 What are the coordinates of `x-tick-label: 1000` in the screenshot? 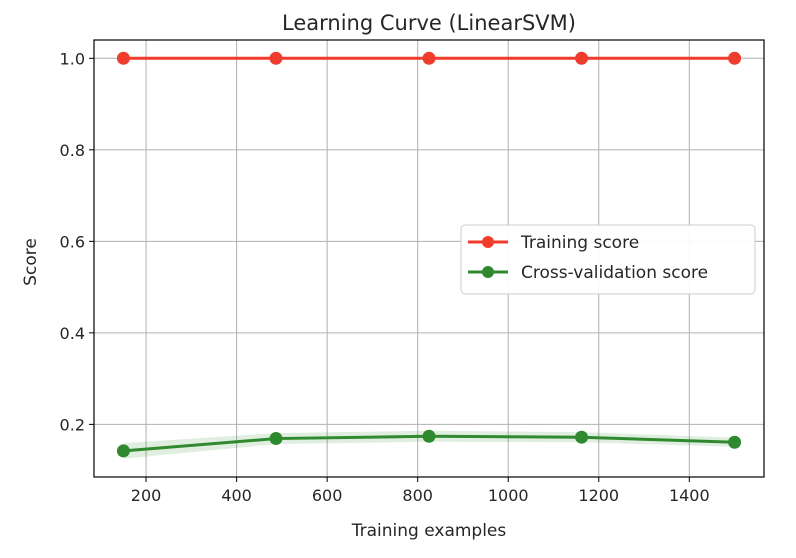 It's located at (508, 495).